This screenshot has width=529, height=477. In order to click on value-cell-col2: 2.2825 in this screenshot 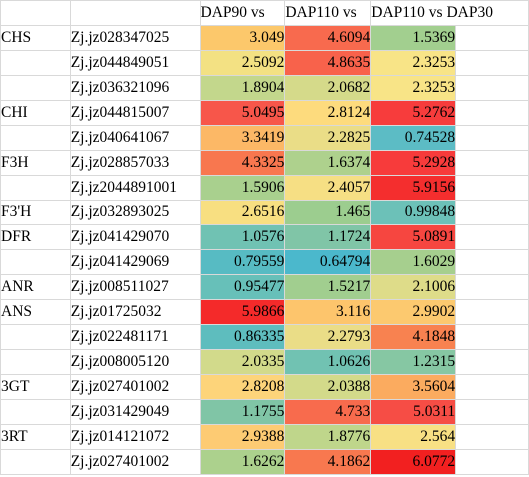, I will do `click(328, 137)`.